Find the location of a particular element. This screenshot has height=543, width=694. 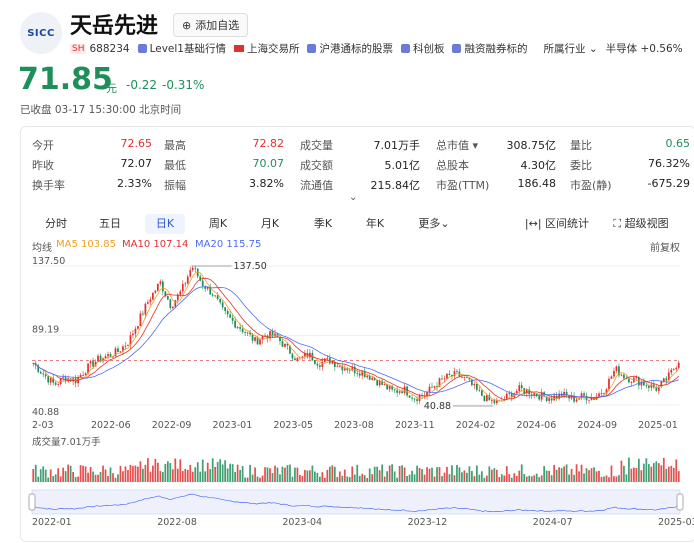

tab-weekly-k: 周K is located at coordinates (218, 223).